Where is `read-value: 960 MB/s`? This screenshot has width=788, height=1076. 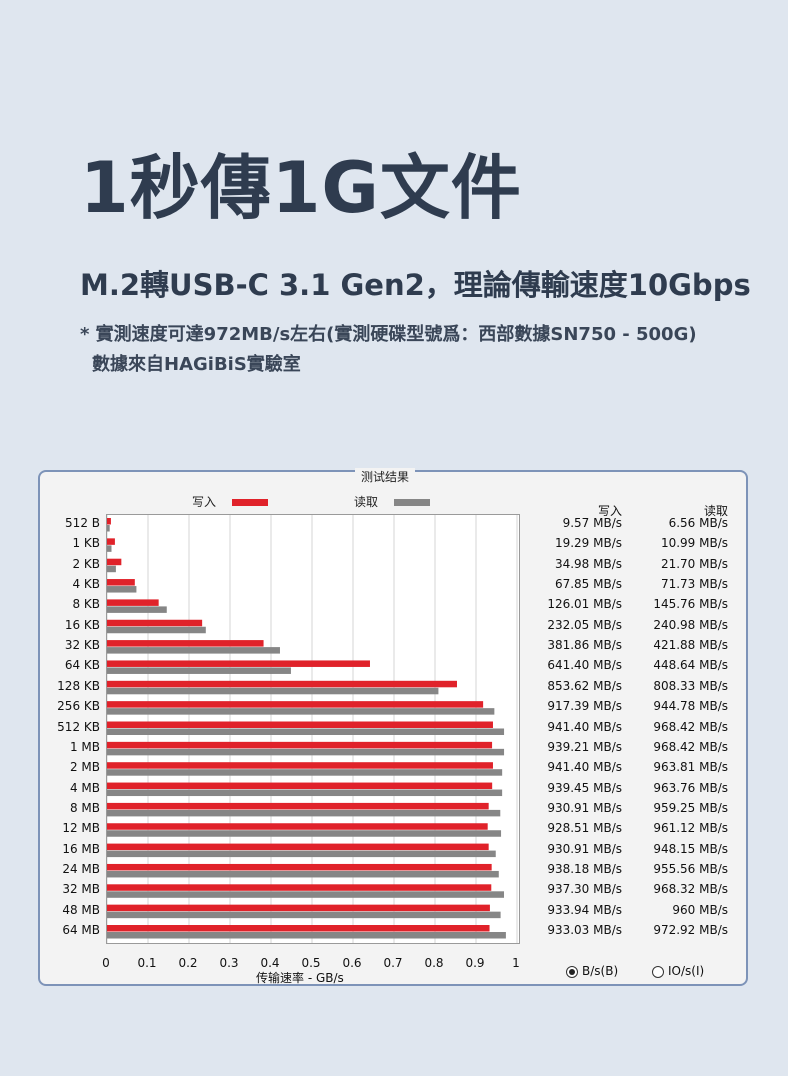 read-value: 960 MB/s is located at coordinates (700, 909).